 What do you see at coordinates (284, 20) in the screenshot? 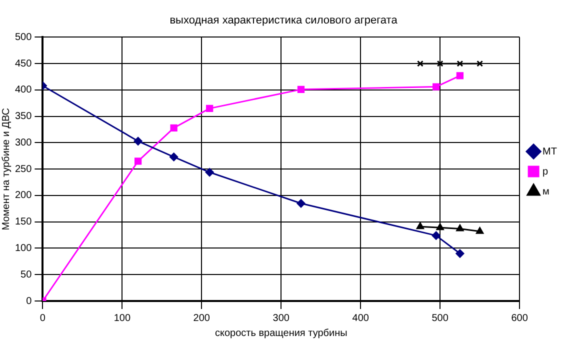
I see `chart-title: выходная характеристика силового агрегата` at bounding box center [284, 20].